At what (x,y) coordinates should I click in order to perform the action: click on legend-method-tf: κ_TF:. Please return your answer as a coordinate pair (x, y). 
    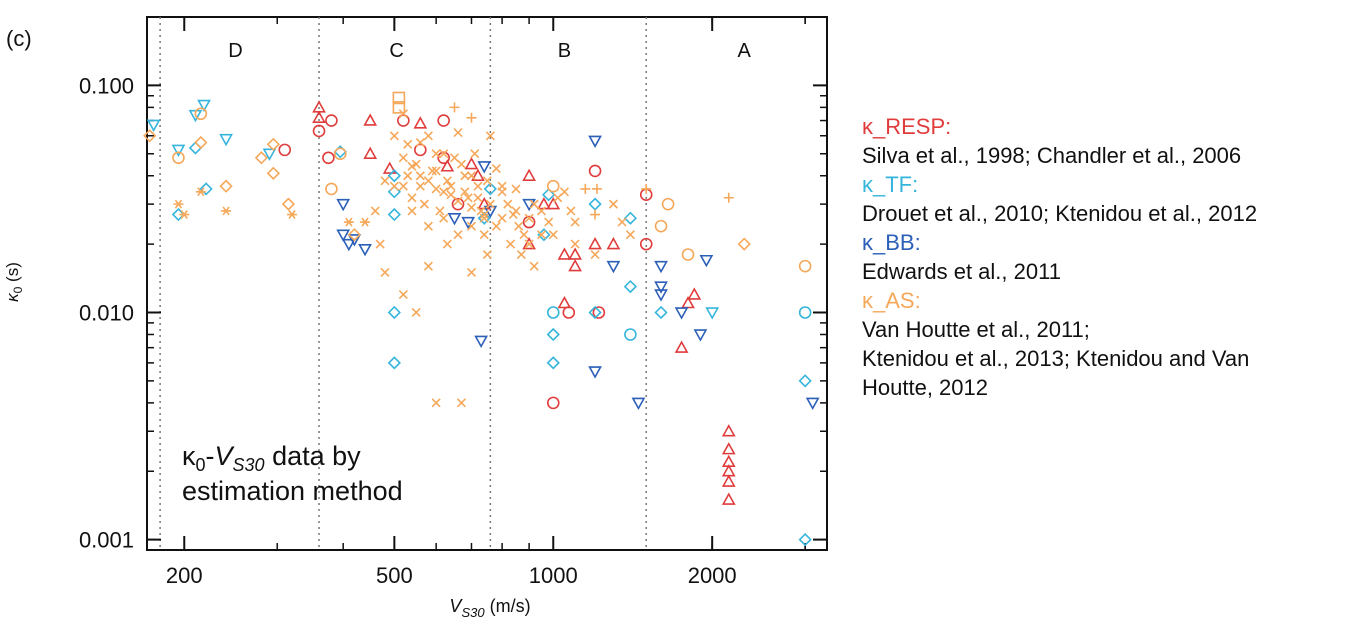
    Looking at the image, I should click on (890, 184).